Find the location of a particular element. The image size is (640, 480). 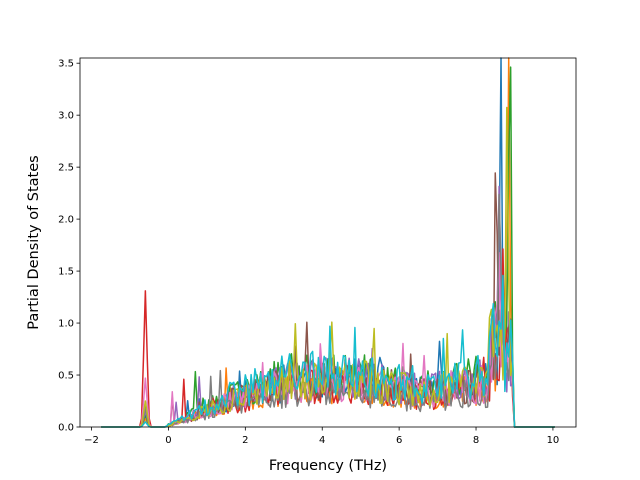

x-tick-label: 0 is located at coordinates (168, 440).